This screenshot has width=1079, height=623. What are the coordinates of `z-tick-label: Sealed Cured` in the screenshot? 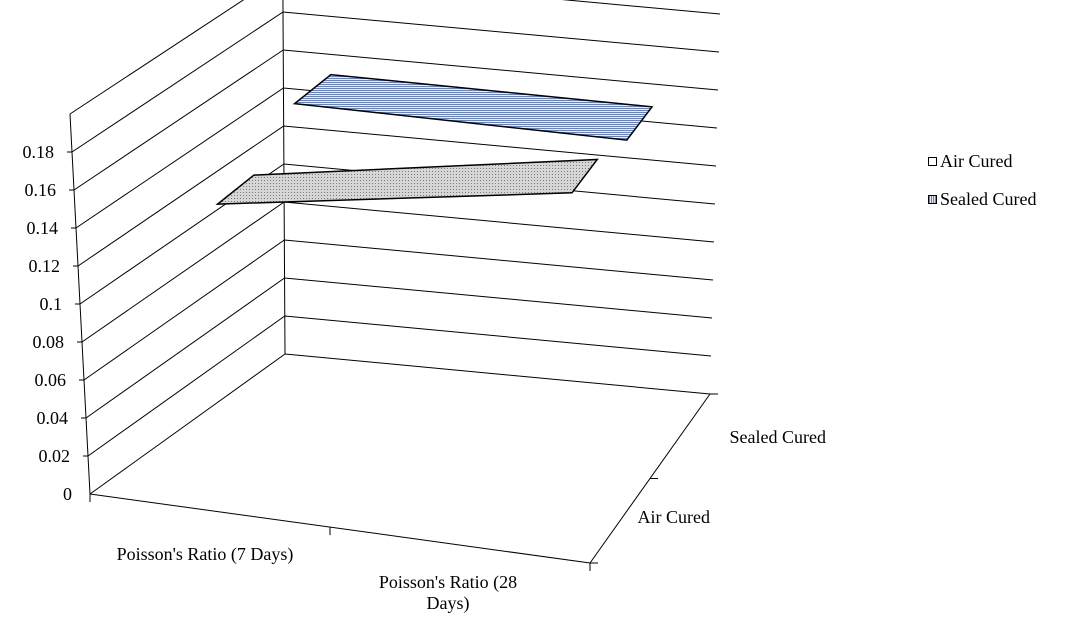 It's located at (778, 437).